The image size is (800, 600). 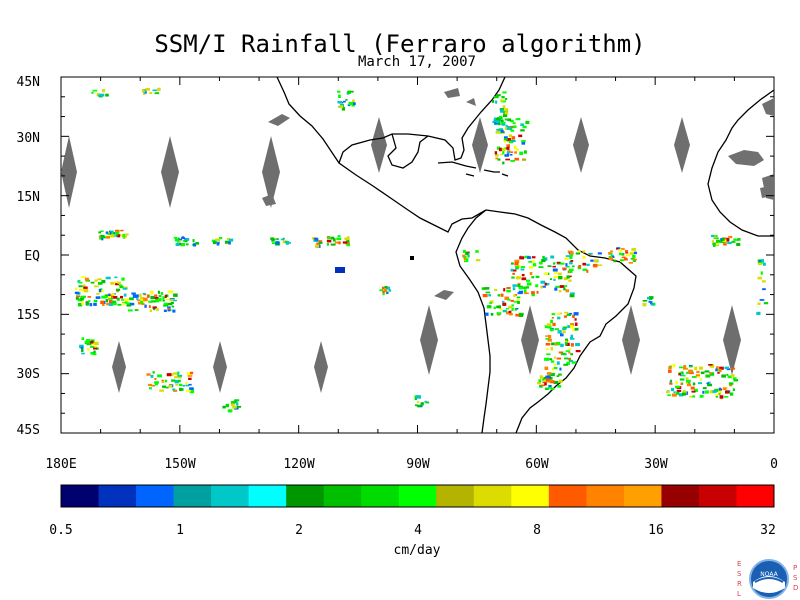 I want to click on lat-label: 15N, so click(x=28, y=197).